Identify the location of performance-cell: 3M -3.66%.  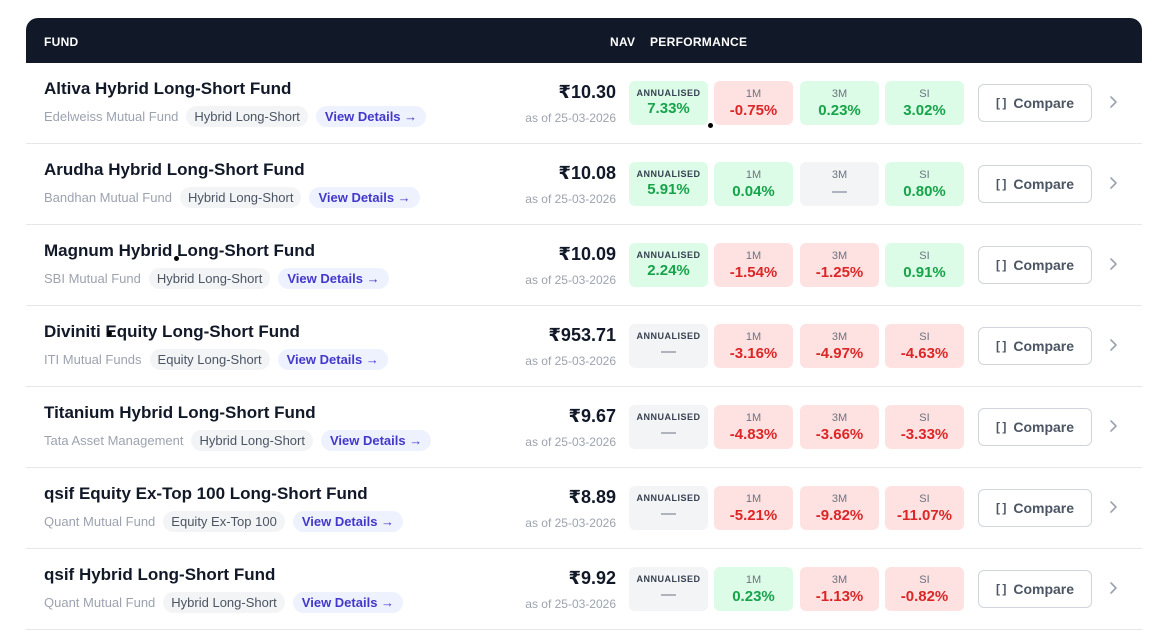
(839, 427).